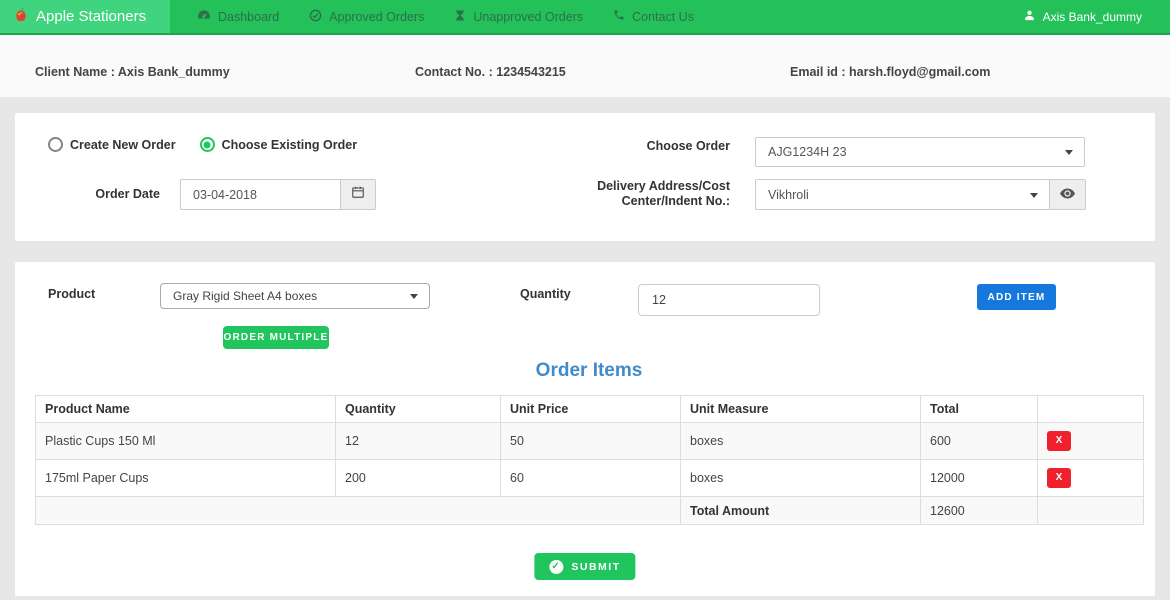 The image size is (1170, 600). I want to click on calendar-icon, so click(358, 194).